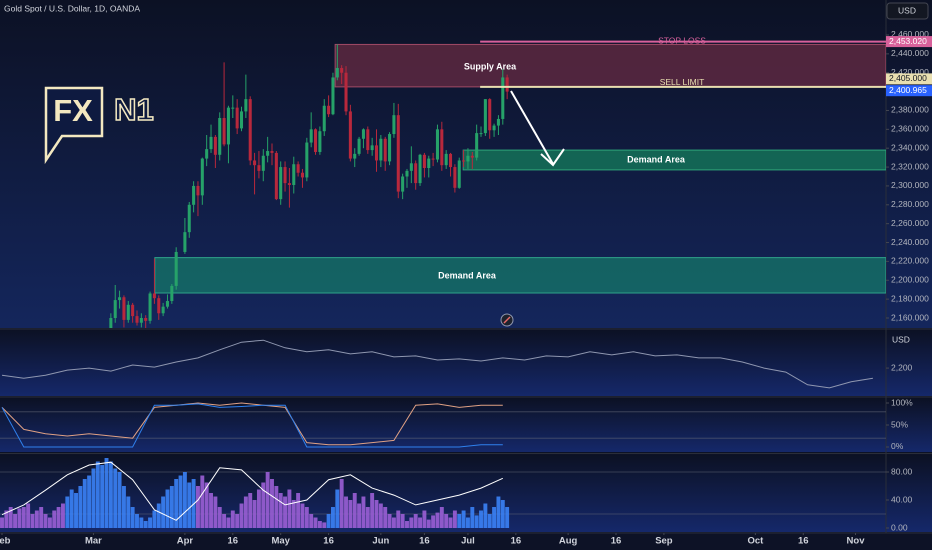 The height and width of the screenshot is (550, 932). I want to click on x-tick-label: Aug, so click(568, 541).